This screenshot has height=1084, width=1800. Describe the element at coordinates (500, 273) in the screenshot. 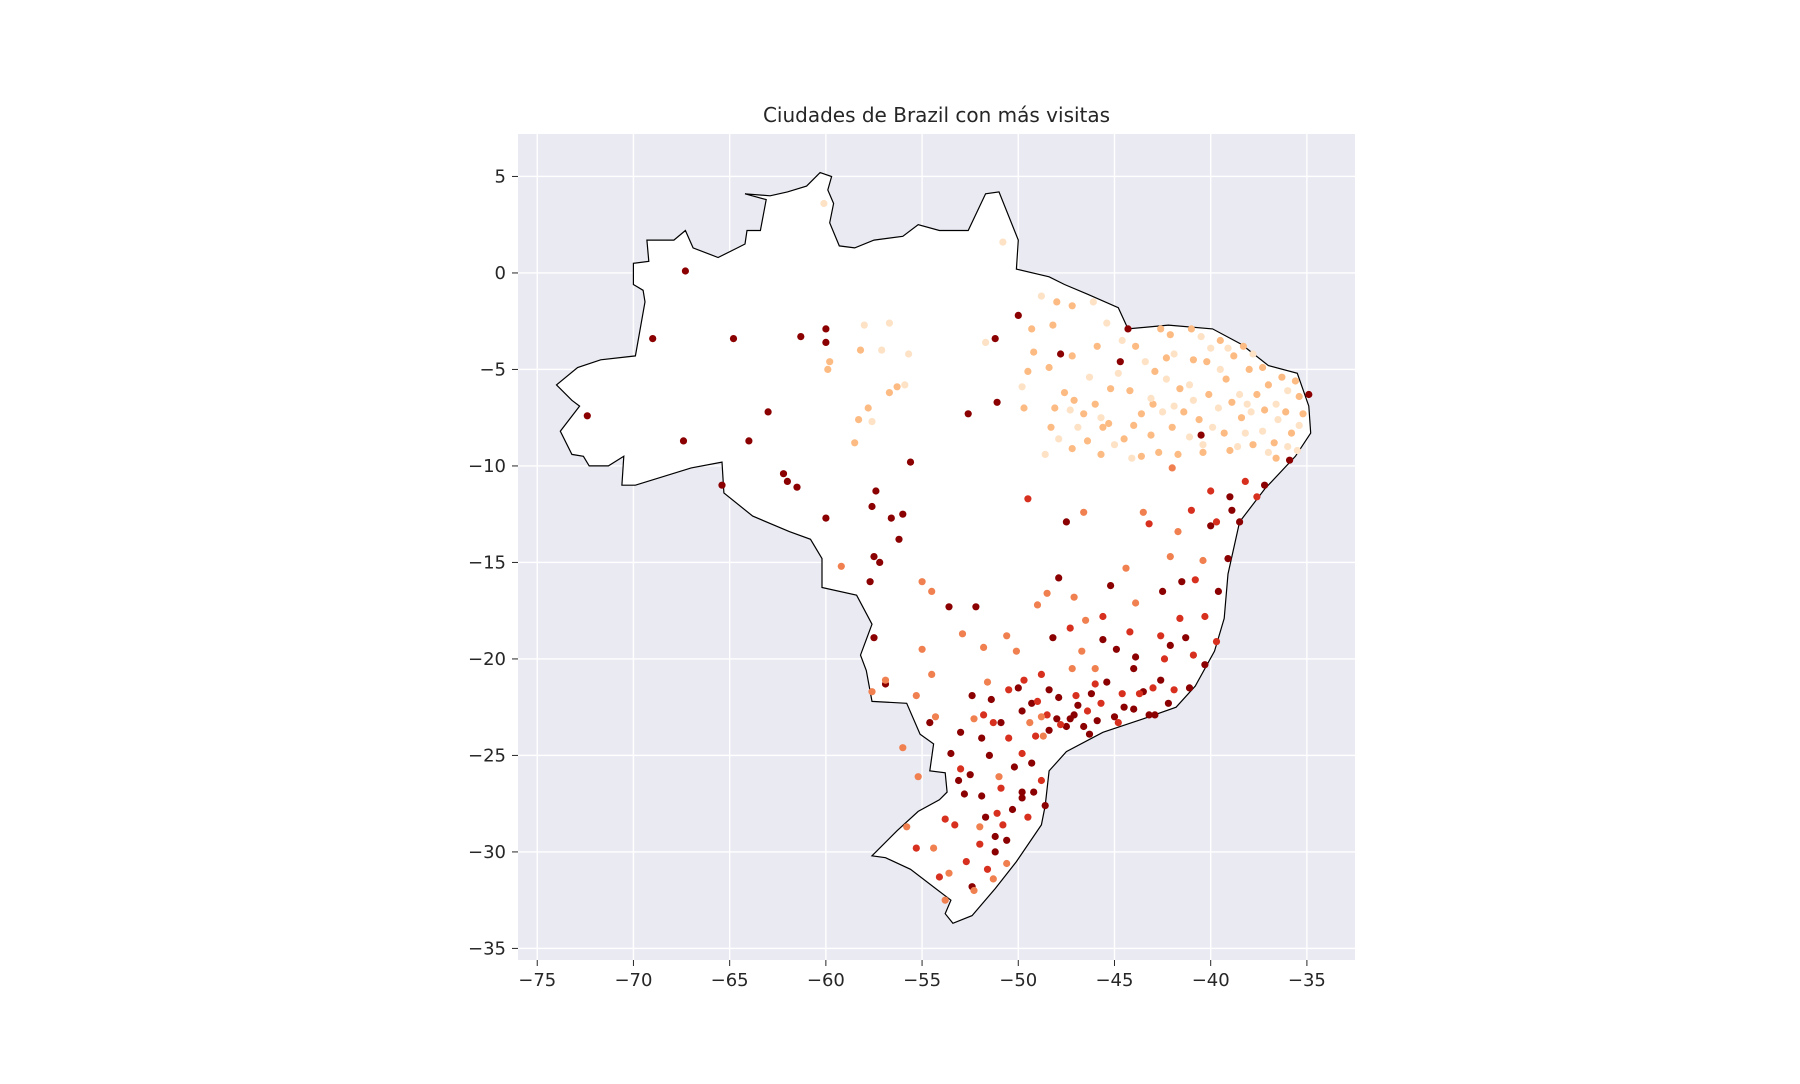

I see `y-tick-label: 0` at that location.